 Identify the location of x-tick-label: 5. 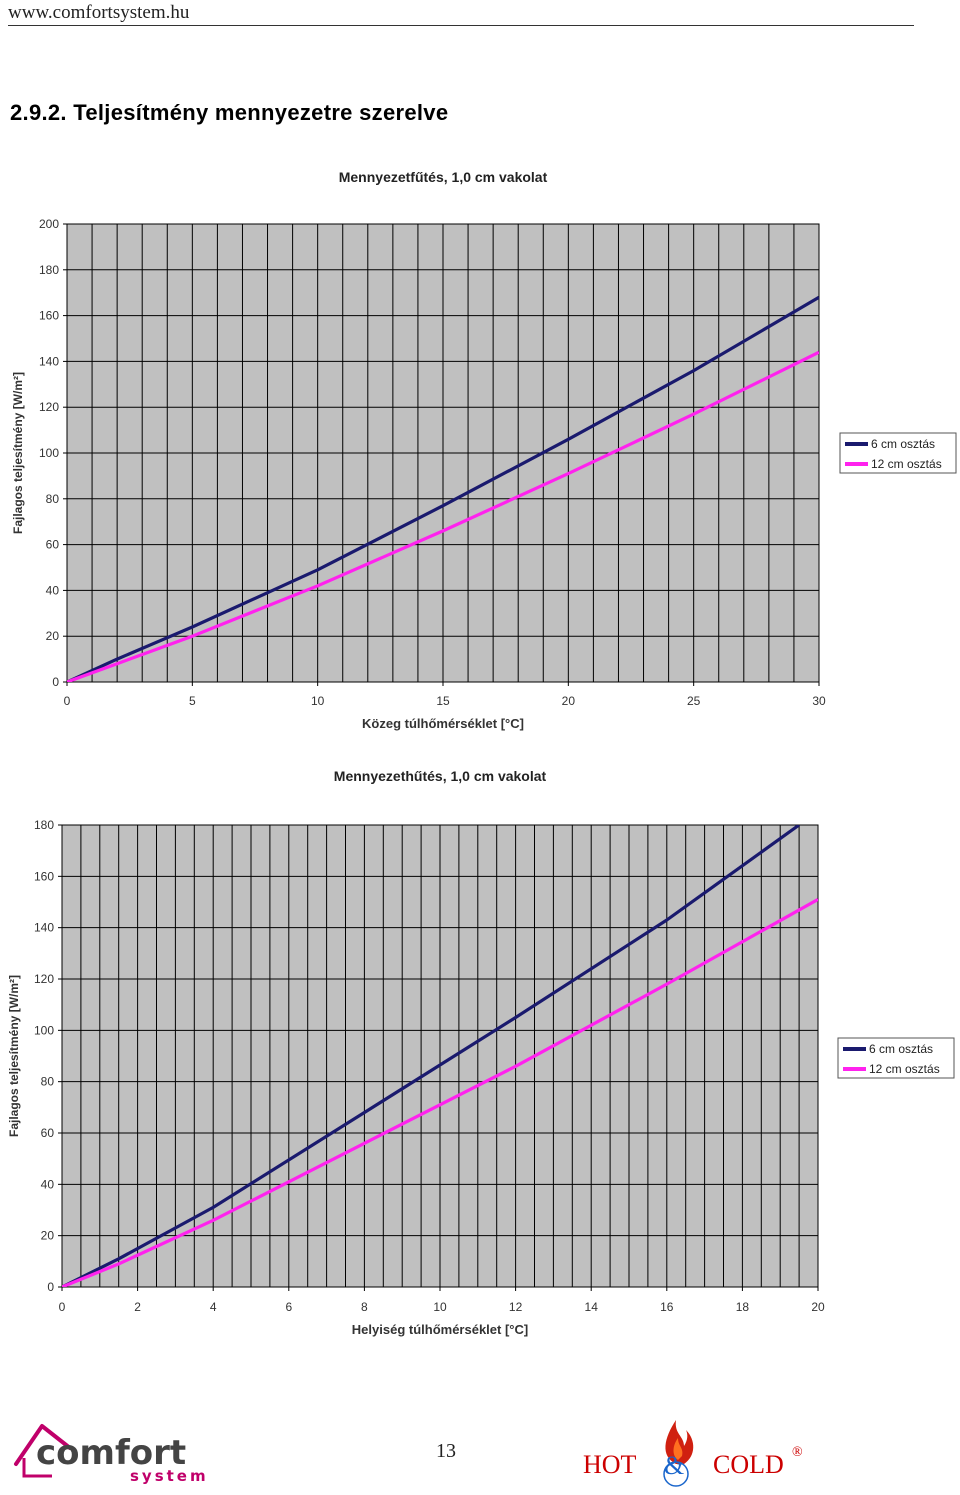
(192, 701).